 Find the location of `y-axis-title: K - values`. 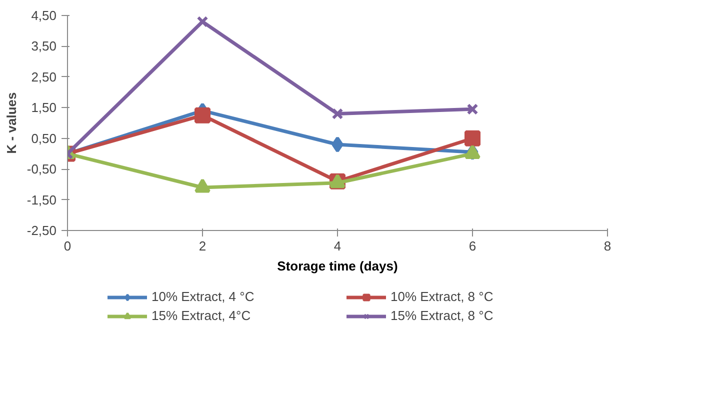

y-axis-title: K - values is located at coordinates (11, 123).